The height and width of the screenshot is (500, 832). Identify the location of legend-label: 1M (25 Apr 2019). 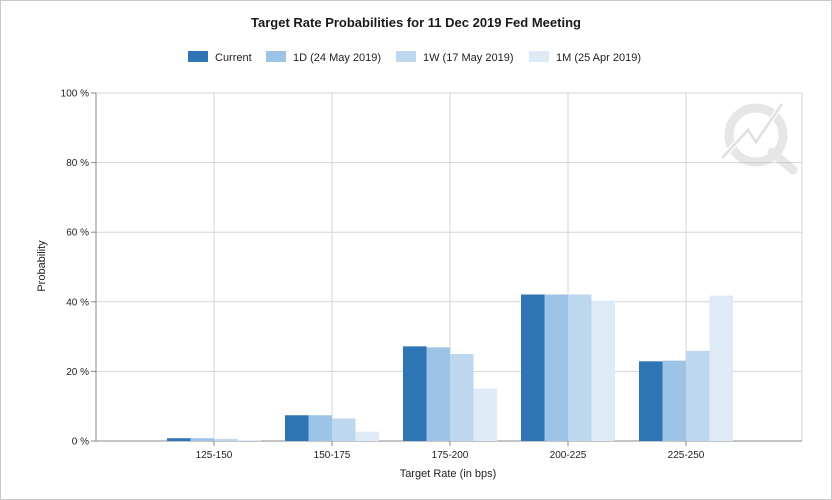
(598, 58).